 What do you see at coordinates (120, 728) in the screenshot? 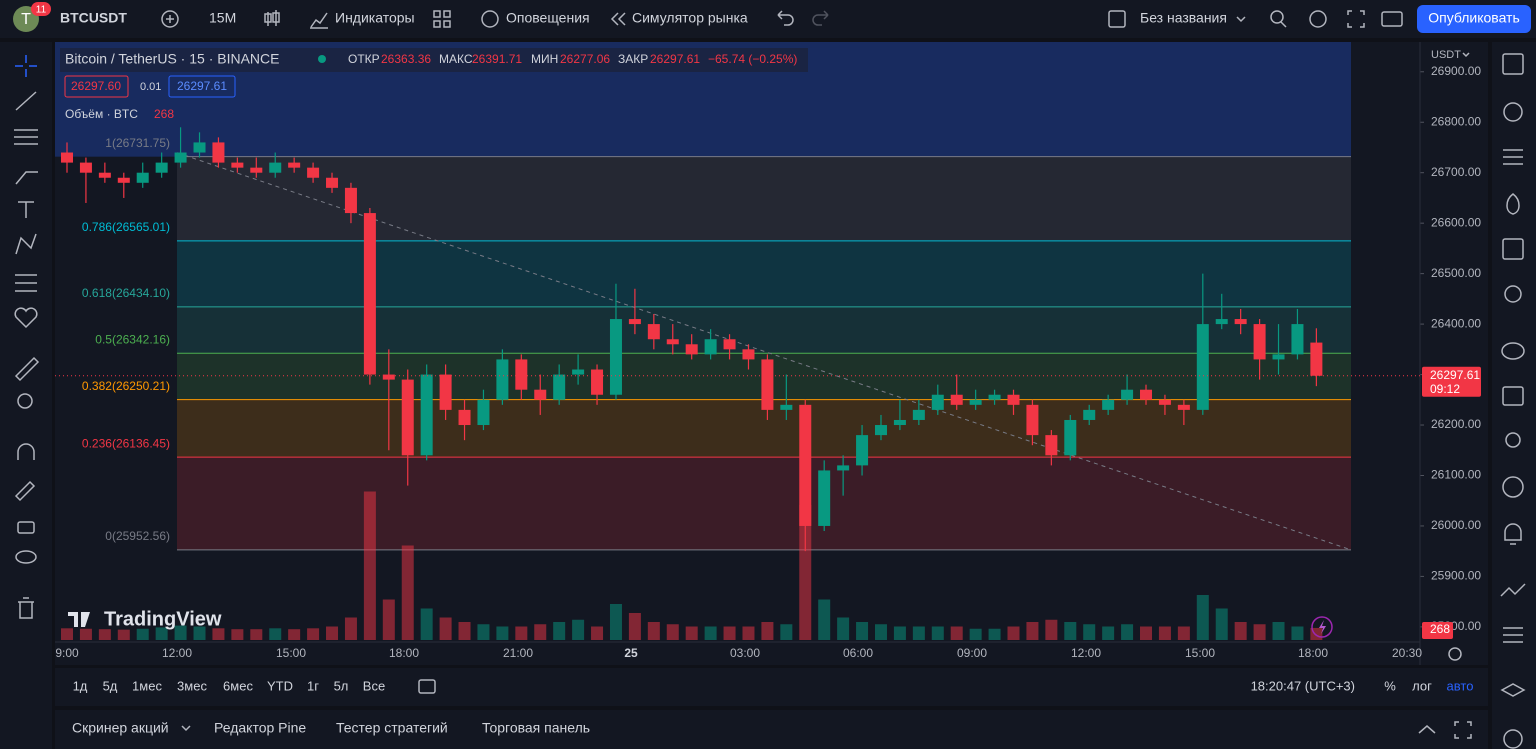
I see `bottom-tab: Скринер акций` at bounding box center [120, 728].